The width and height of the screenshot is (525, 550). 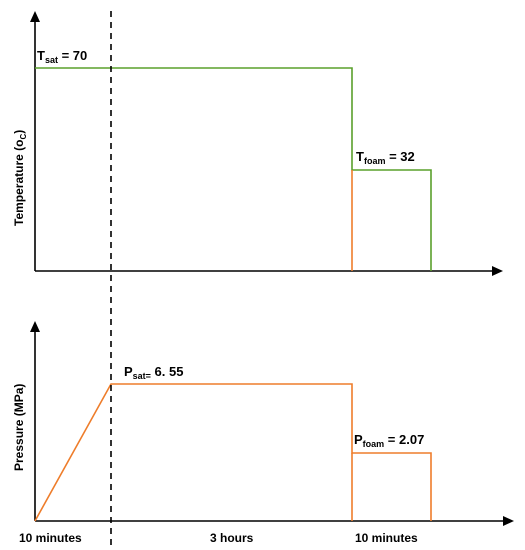 What do you see at coordinates (35, 326) in the screenshot?
I see `pressure-y-axis-arrow` at bounding box center [35, 326].